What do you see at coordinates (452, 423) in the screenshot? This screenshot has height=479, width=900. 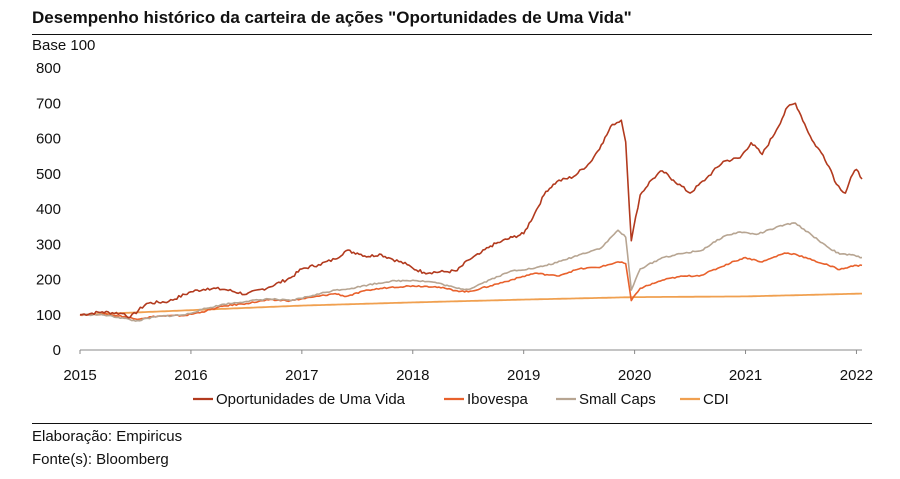 I see `footer-rule` at bounding box center [452, 423].